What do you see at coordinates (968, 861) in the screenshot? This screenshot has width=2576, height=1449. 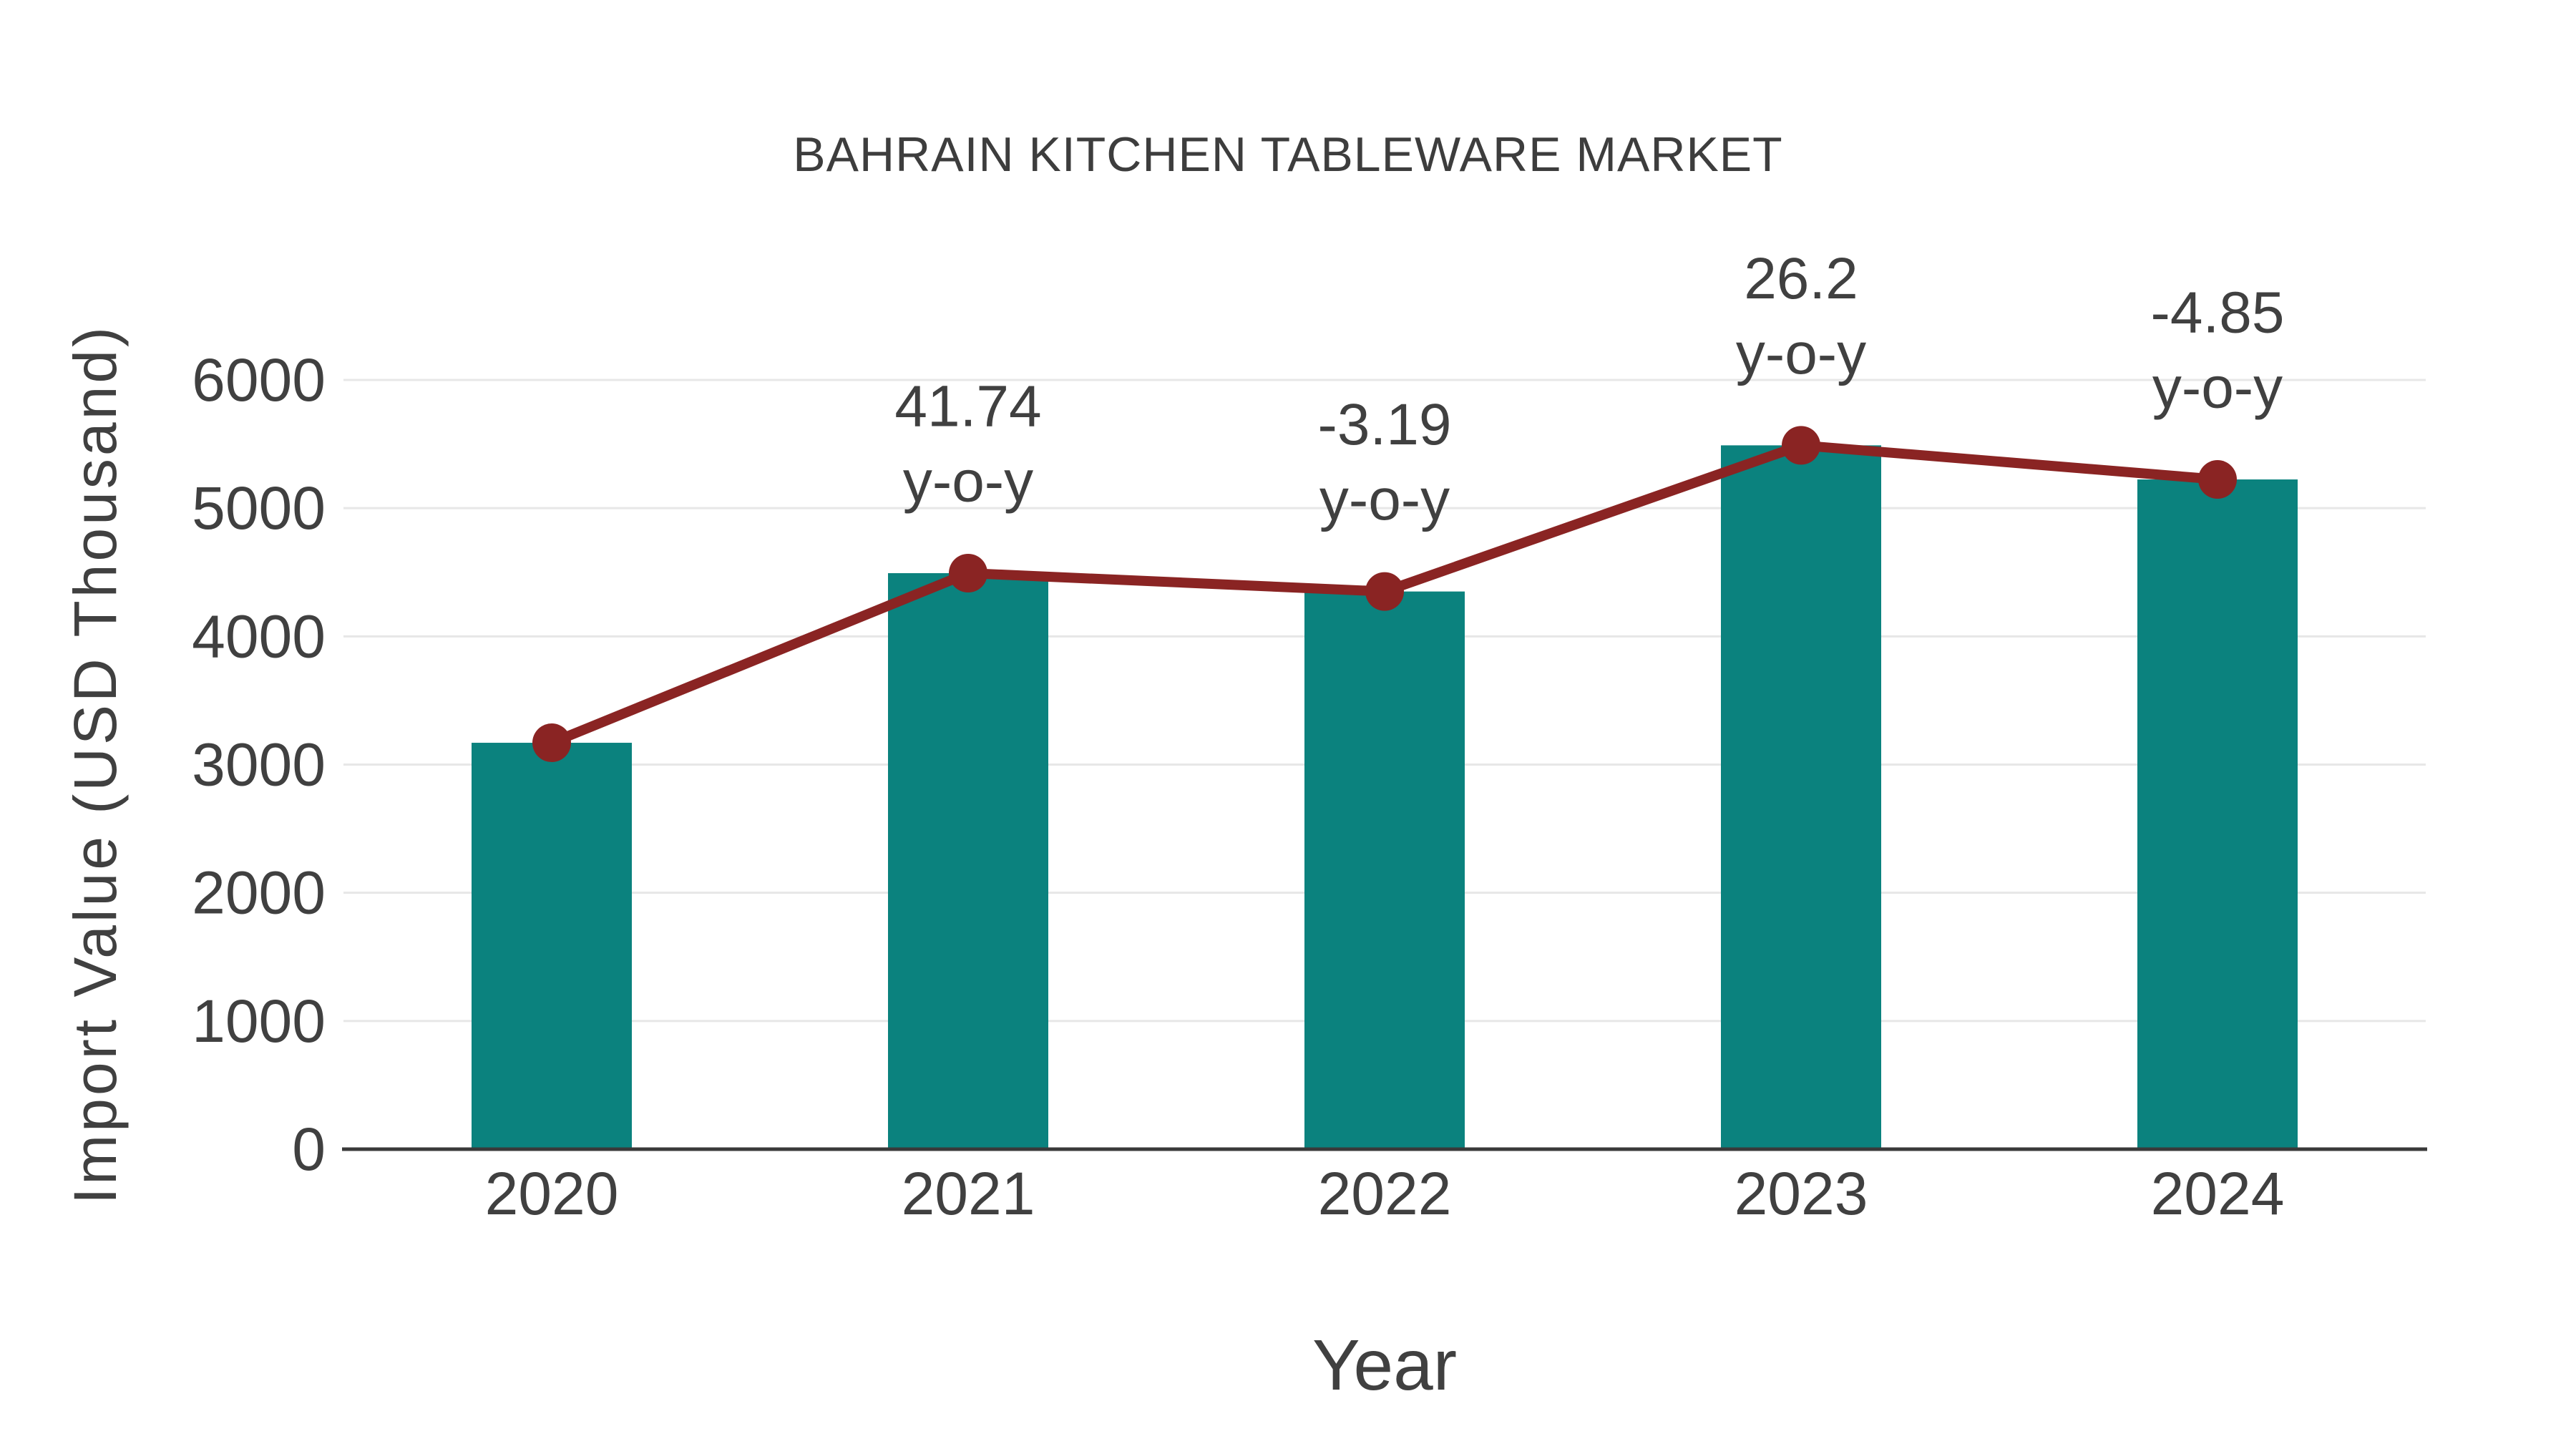 I see `bar-2021` at bounding box center [968, 861].